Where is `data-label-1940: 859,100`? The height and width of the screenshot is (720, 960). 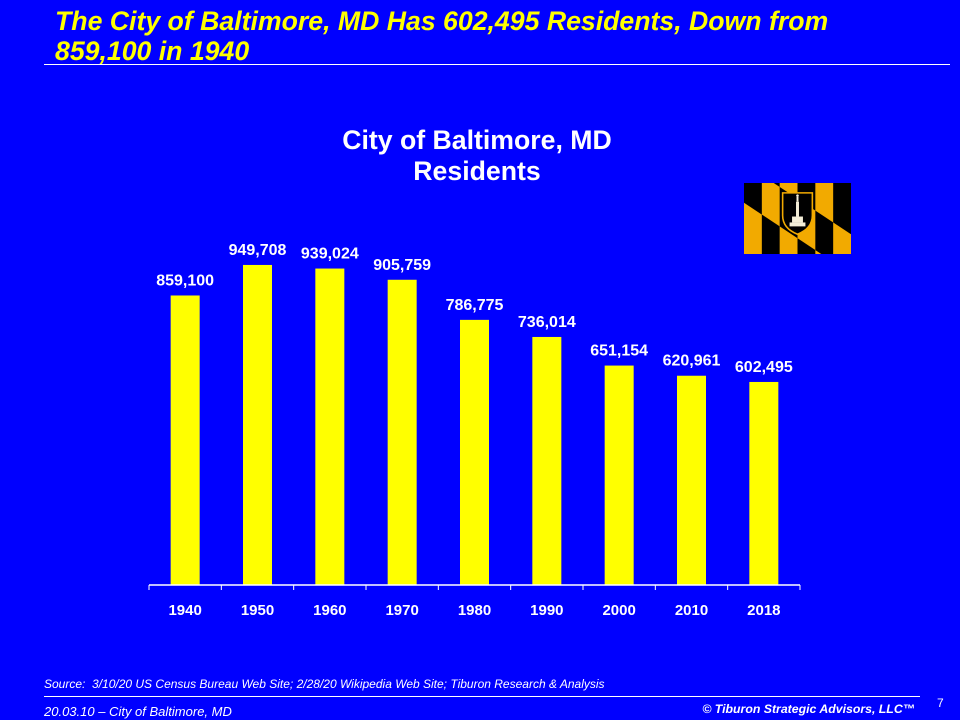 data-label-1940: 859,100 is located at coordinates (185, 280).